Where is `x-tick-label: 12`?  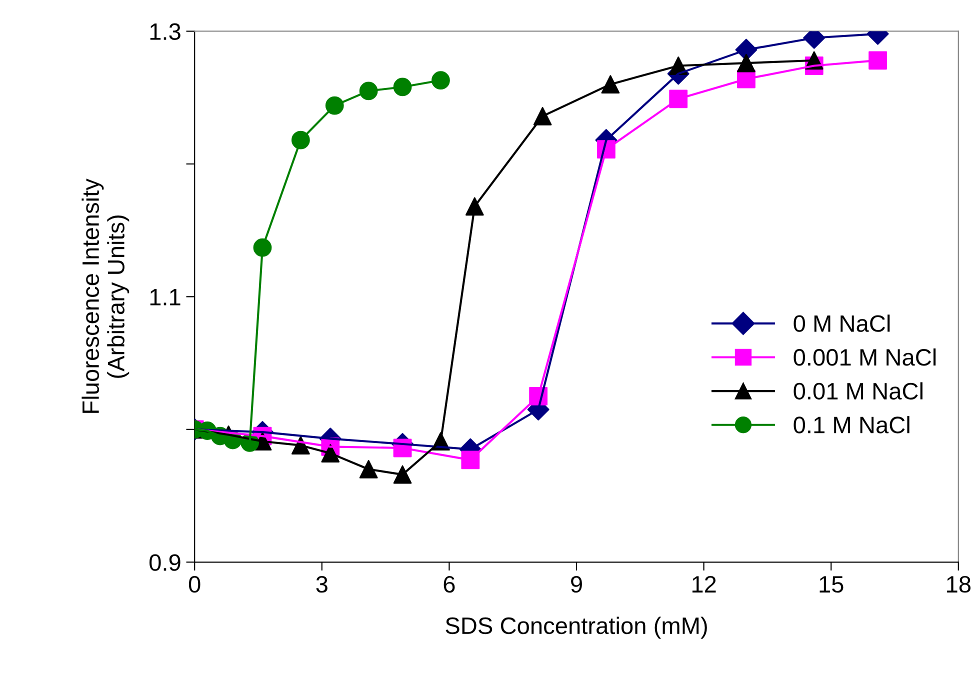
x-tick-label: 12 is located at coordinates (704, 584).